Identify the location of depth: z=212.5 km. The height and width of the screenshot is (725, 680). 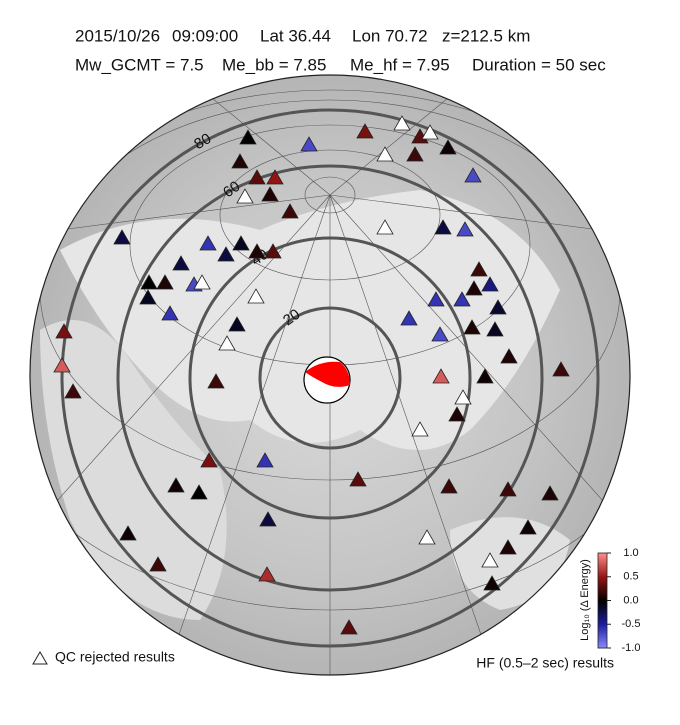
(486, 35).